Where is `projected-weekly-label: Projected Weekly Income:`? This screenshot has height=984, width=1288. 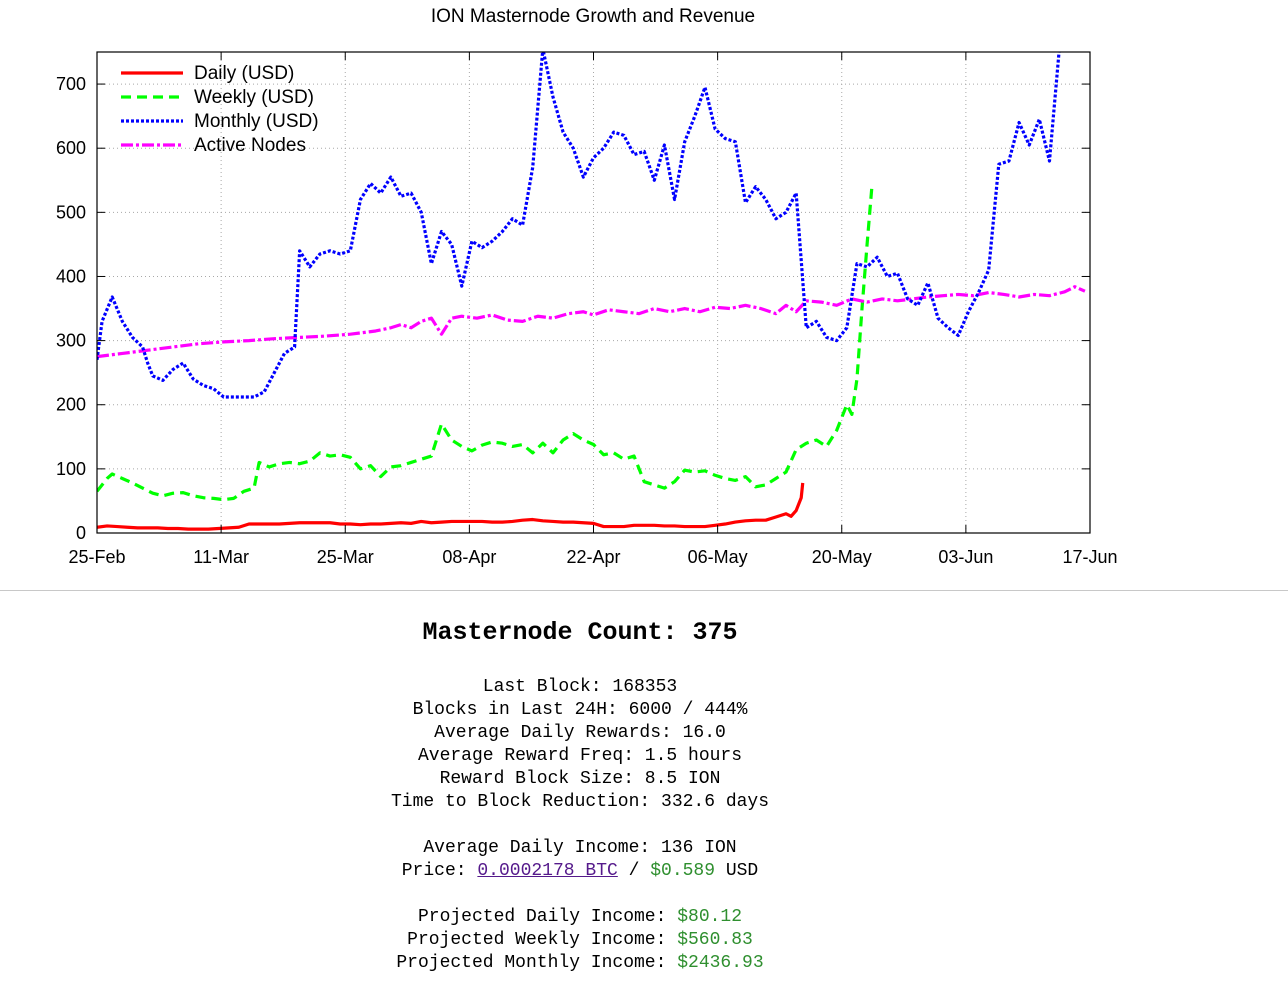 projected-weekly-label: Projected Weekly Income: is located at coordinates (542, 940).